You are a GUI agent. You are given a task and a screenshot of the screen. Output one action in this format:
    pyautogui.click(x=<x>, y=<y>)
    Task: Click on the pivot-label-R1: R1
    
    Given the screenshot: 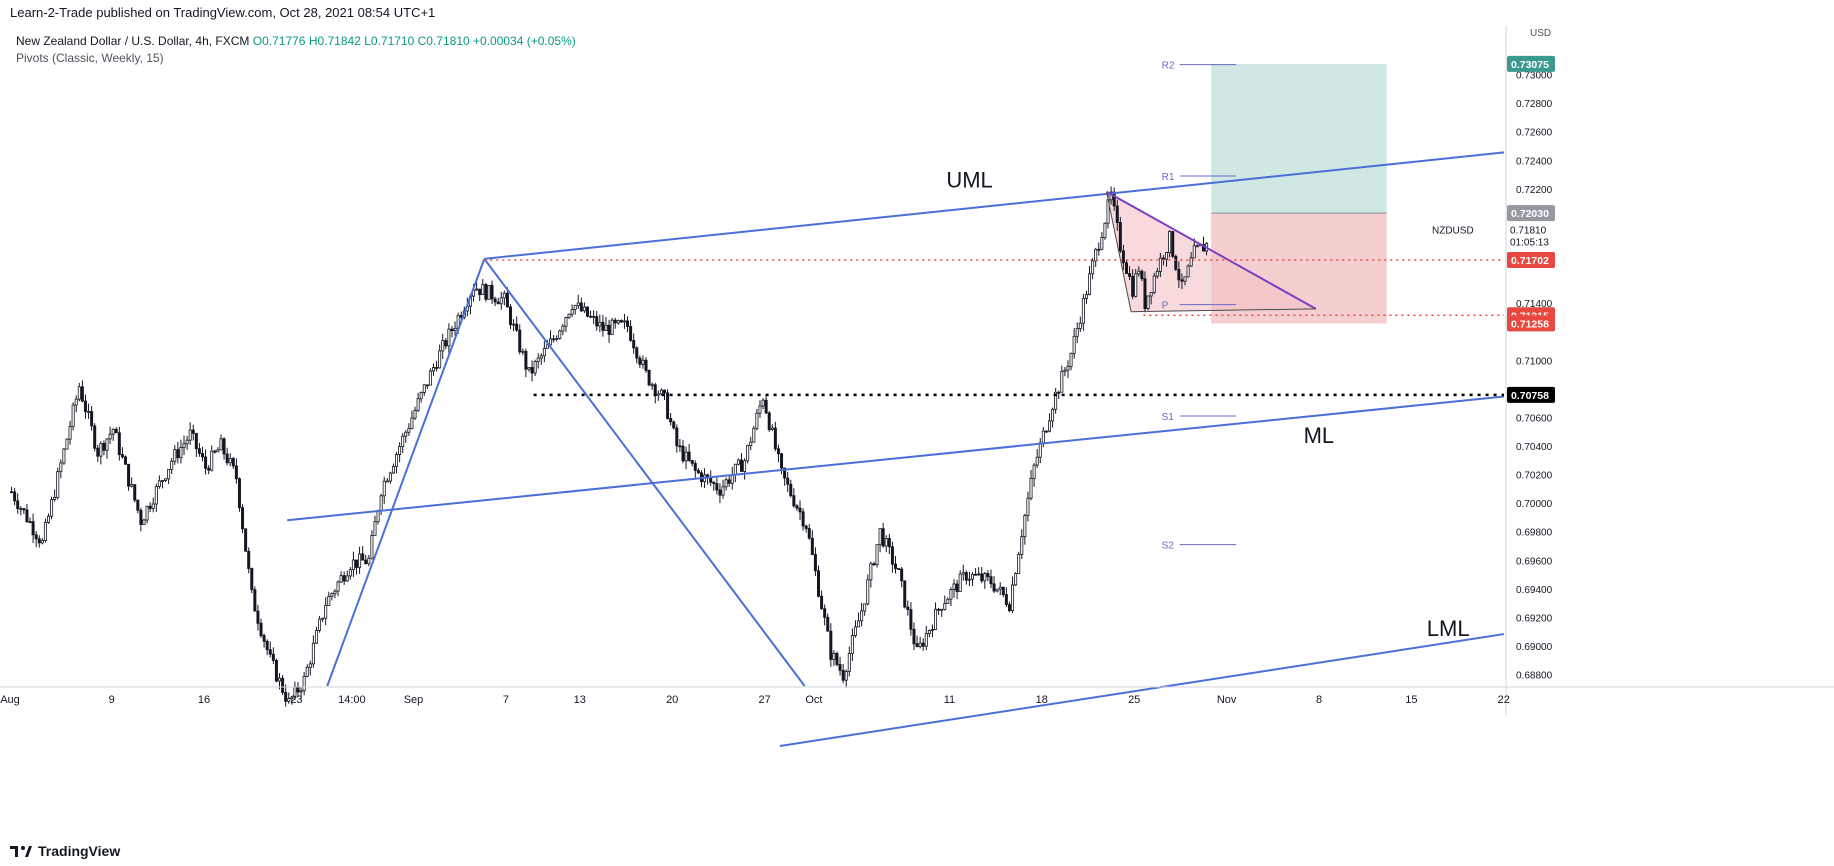 What is the action you would take?
    pyautogui.click(x=1168, y=177)
    